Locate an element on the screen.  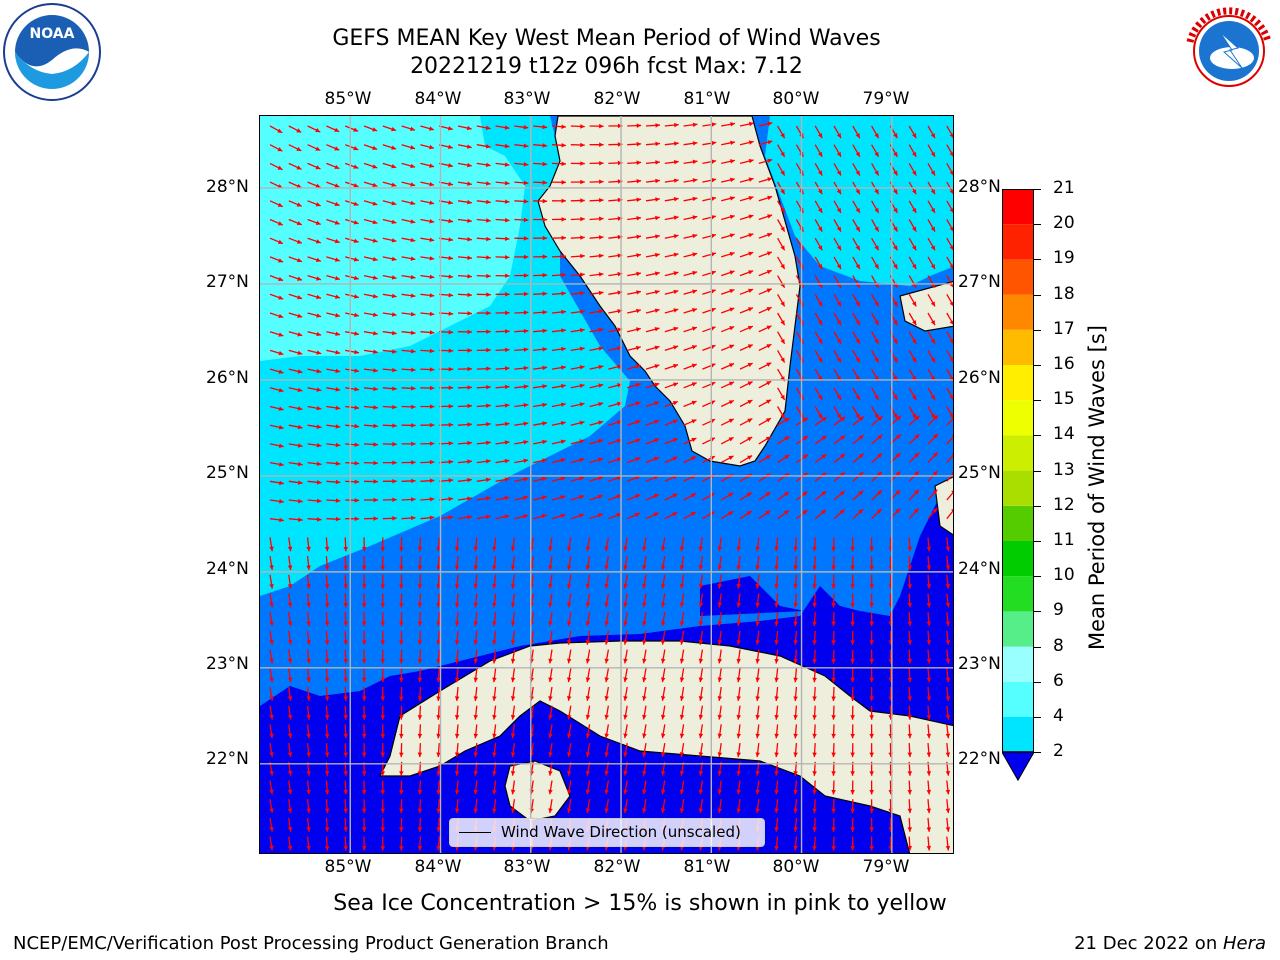
colorbar-tick-mark is located at coordinates (1037, 436).